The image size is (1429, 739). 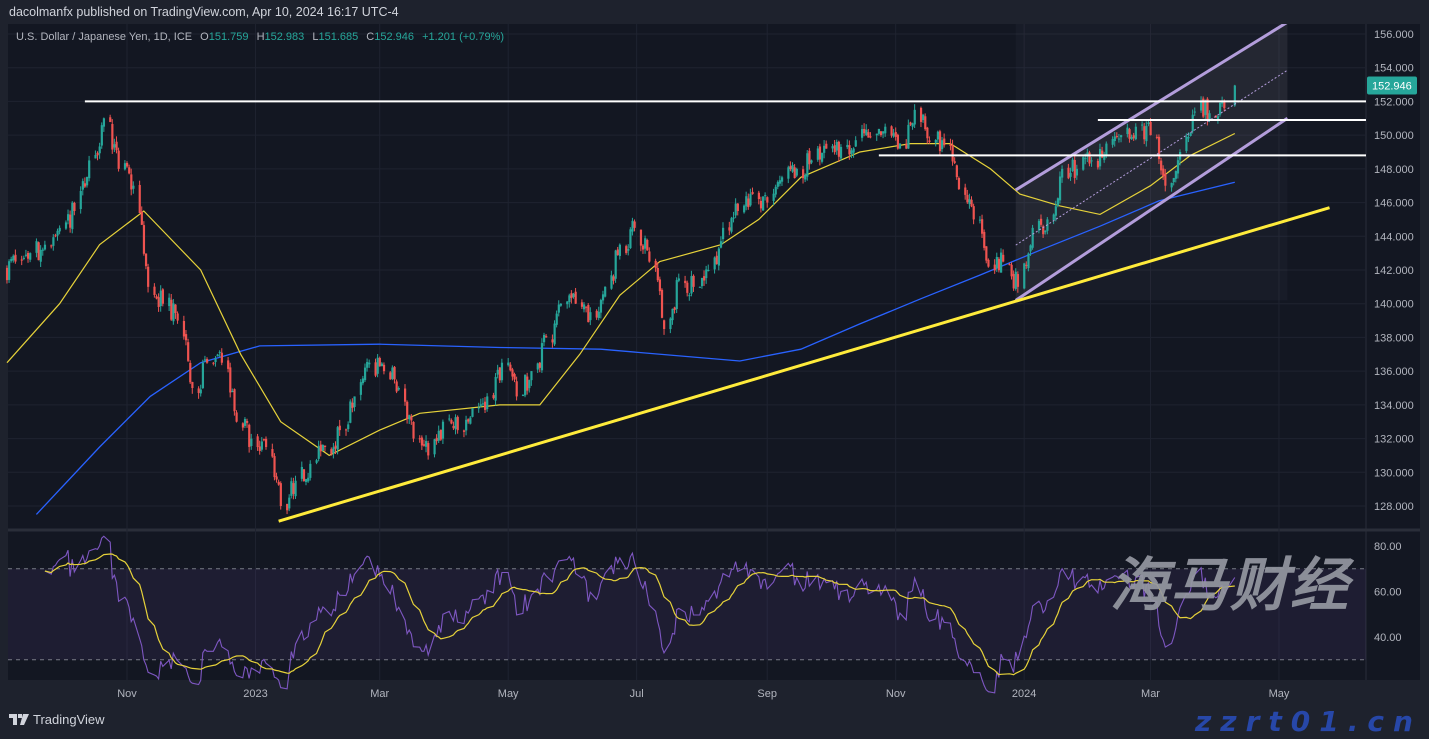 I want to click on price-tick-label: 130.000, so click(x=1394, y=473).